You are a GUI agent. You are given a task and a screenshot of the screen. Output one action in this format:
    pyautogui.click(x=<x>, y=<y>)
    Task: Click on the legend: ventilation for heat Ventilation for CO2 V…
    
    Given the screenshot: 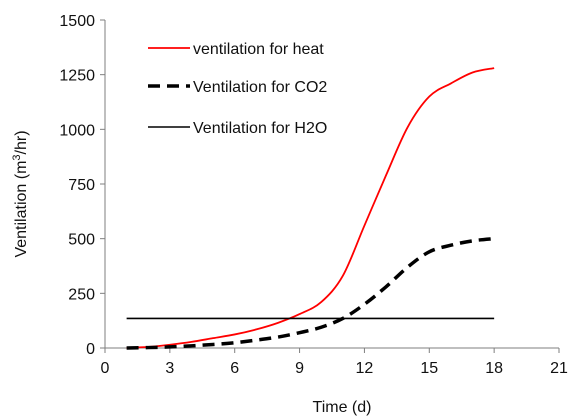 What is the action you would take?
    pyautogui.click(x=237, y=89)
    